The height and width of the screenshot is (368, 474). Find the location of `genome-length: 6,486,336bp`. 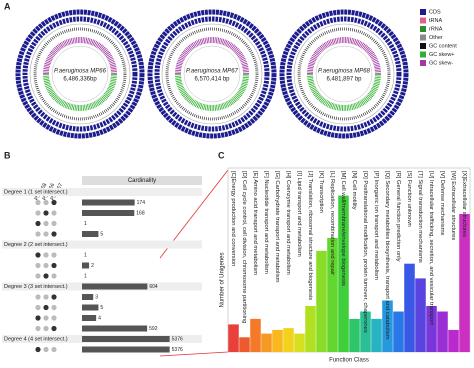

genome-length: 6,486,336bp is located at coordinates (80, 80).